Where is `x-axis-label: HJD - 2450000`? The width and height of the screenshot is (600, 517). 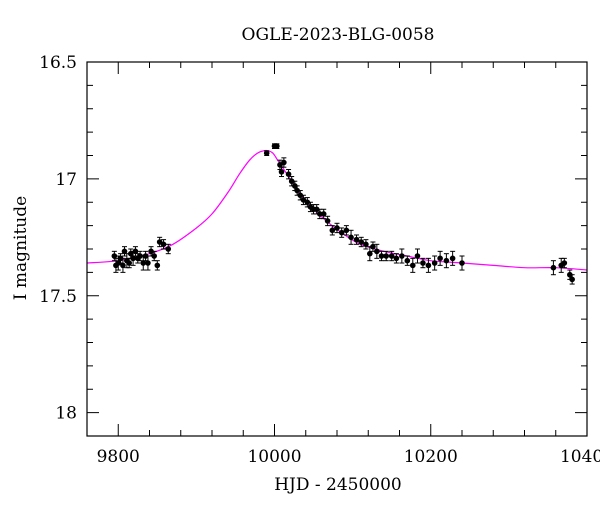
x-axis-label: HJD - 2450000 is located at coordinates (338, 485).